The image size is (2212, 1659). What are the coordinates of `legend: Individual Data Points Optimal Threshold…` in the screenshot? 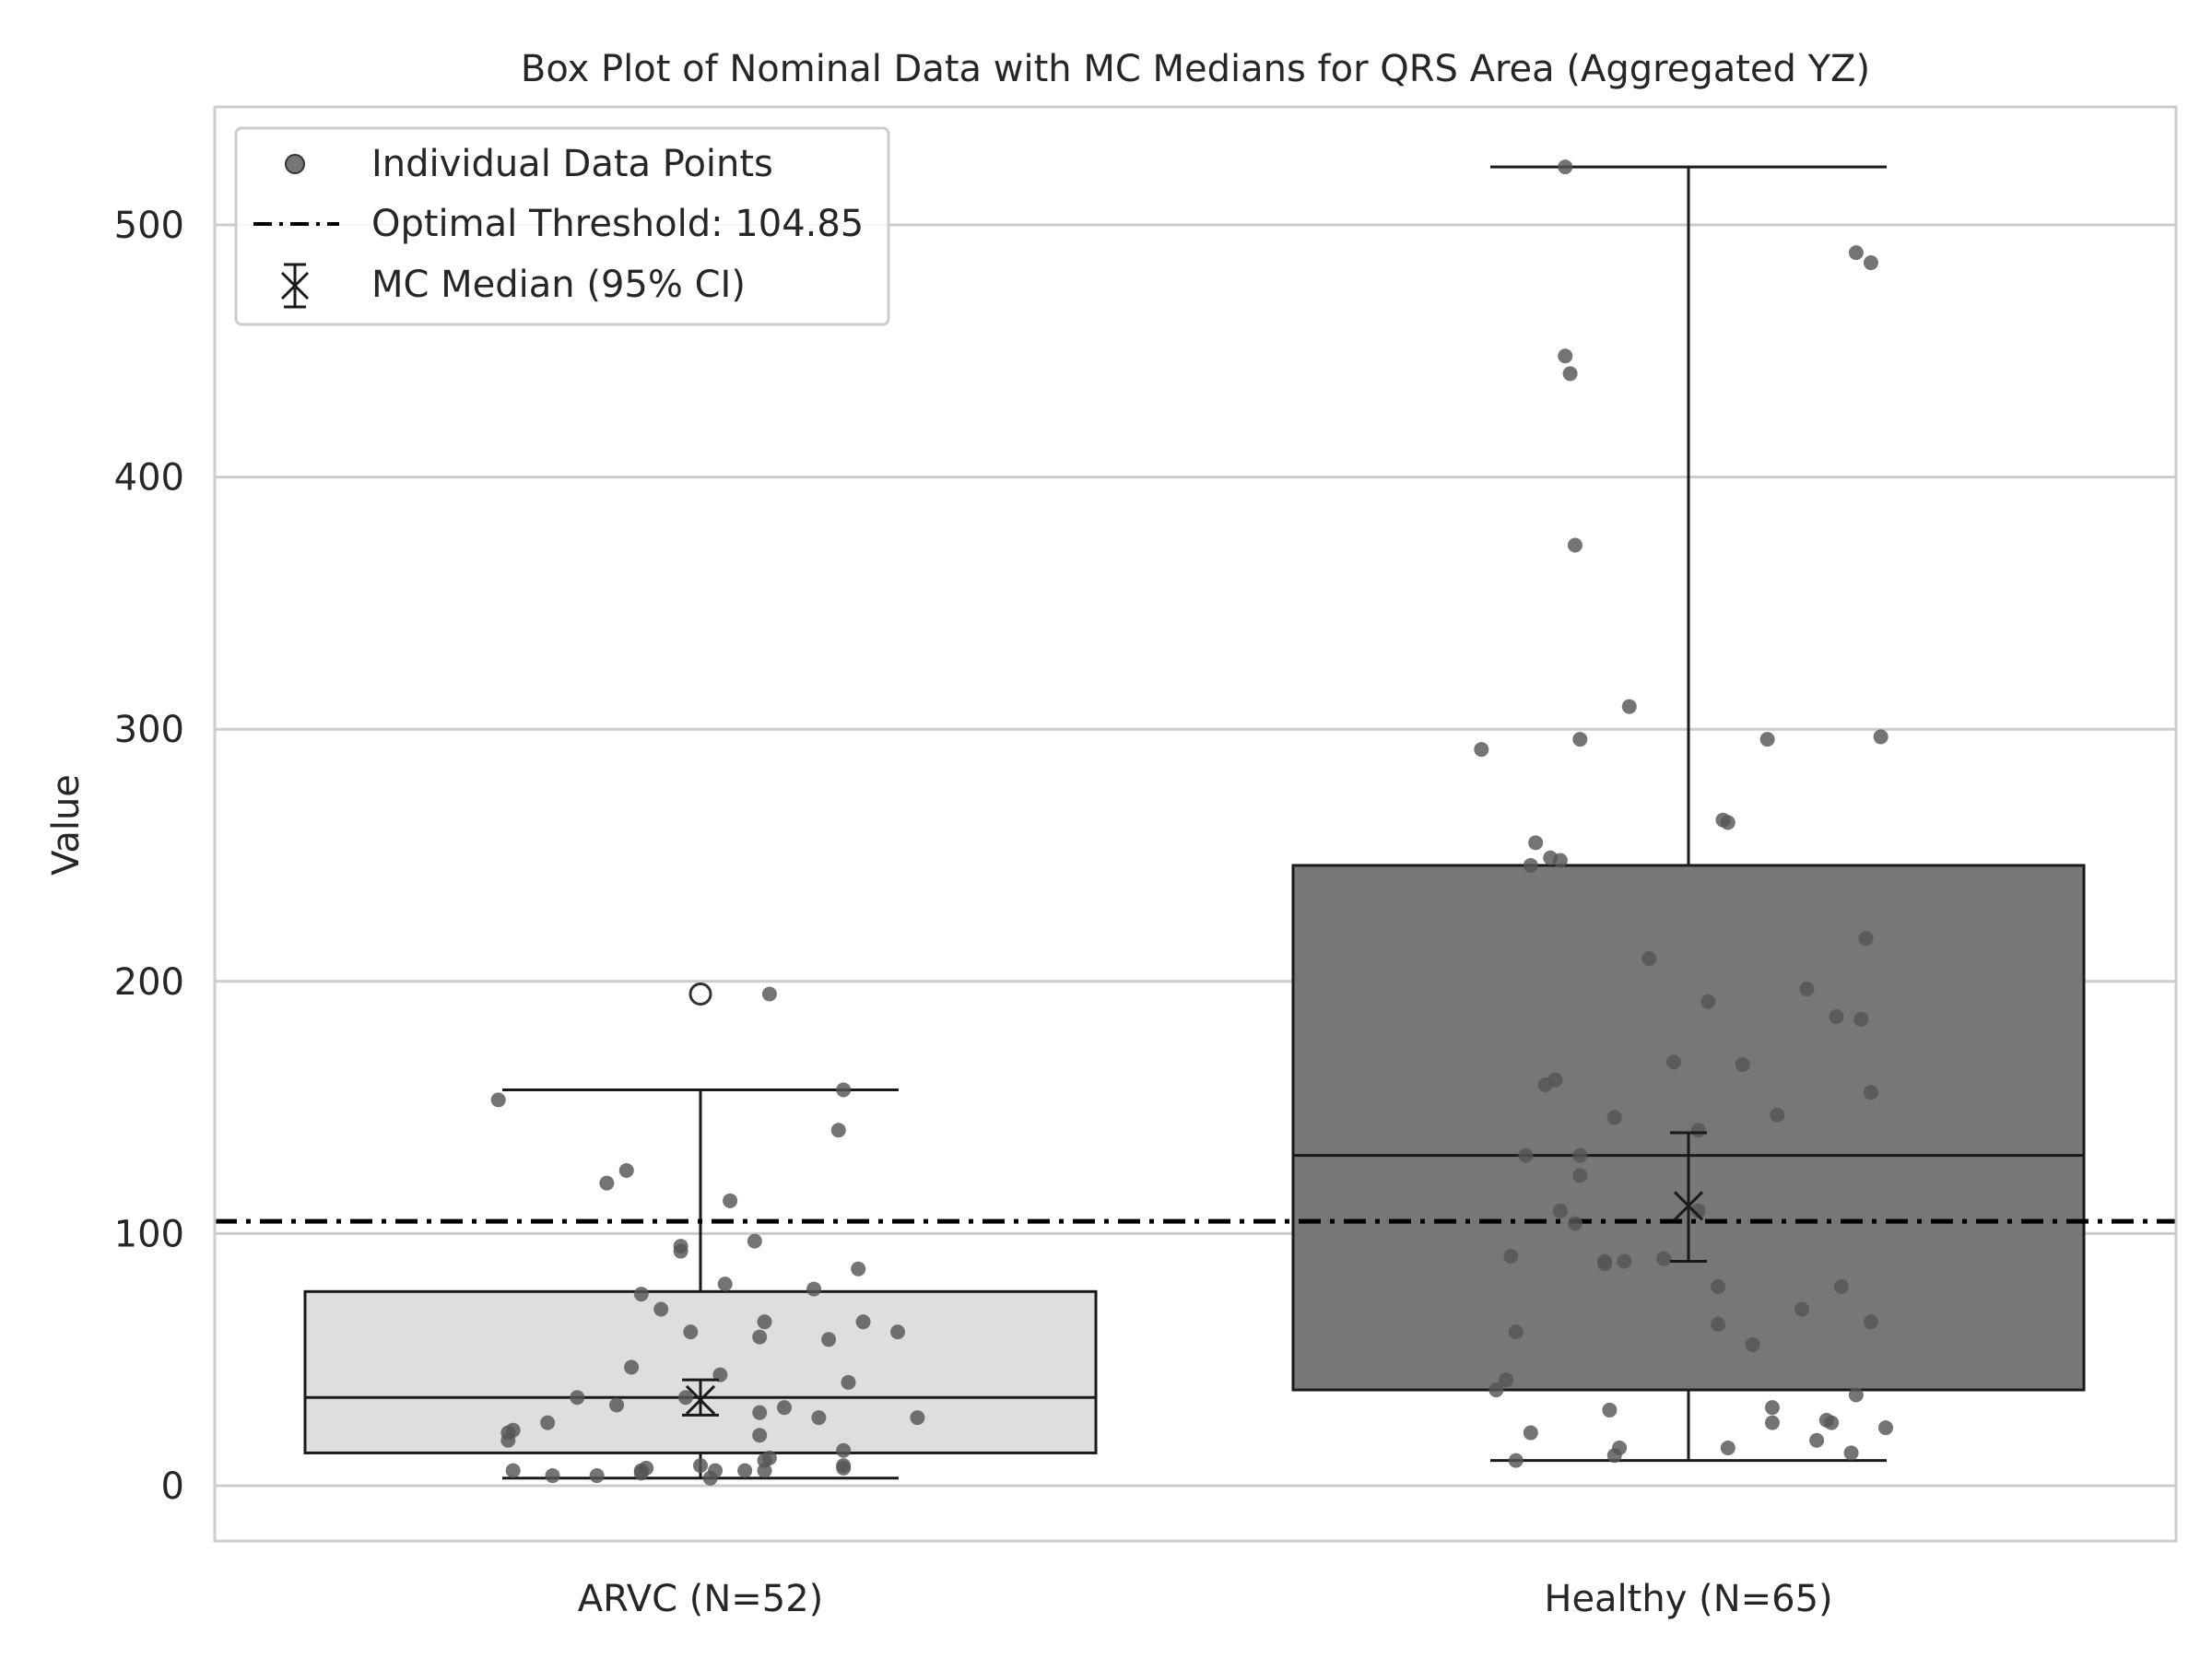 It's located at (562, 226).